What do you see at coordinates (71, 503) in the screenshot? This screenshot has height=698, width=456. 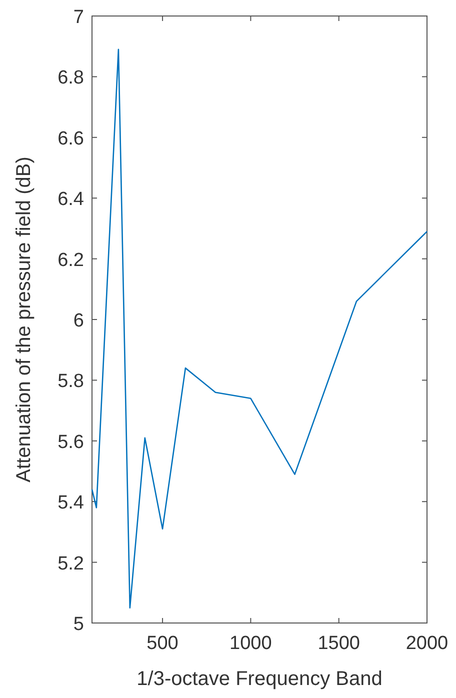 I see `y-tick-label: 5.4` at bounding box center [71, 503].